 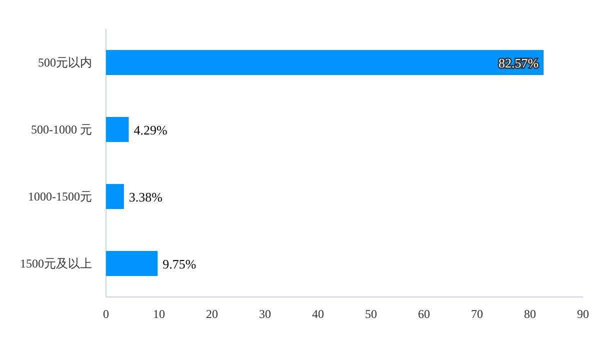 I want to click on y-tick-label: 1500元及以上, so click(x=56, y=263).